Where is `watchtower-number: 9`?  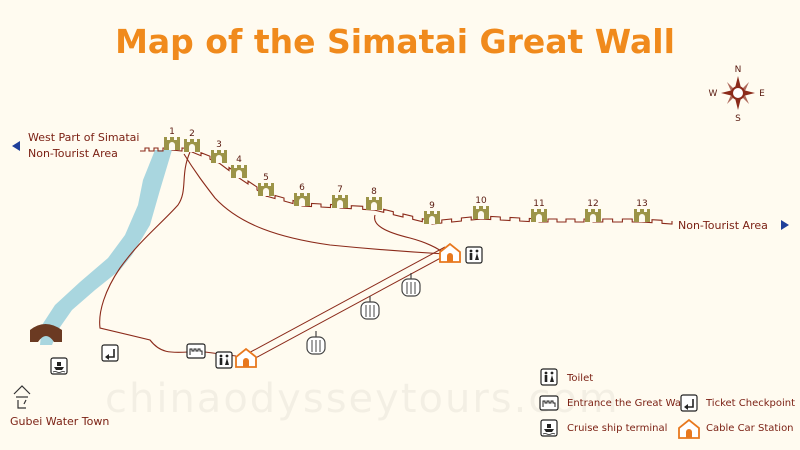 watchtower-number: 9 is located at coordinates (432, 206).